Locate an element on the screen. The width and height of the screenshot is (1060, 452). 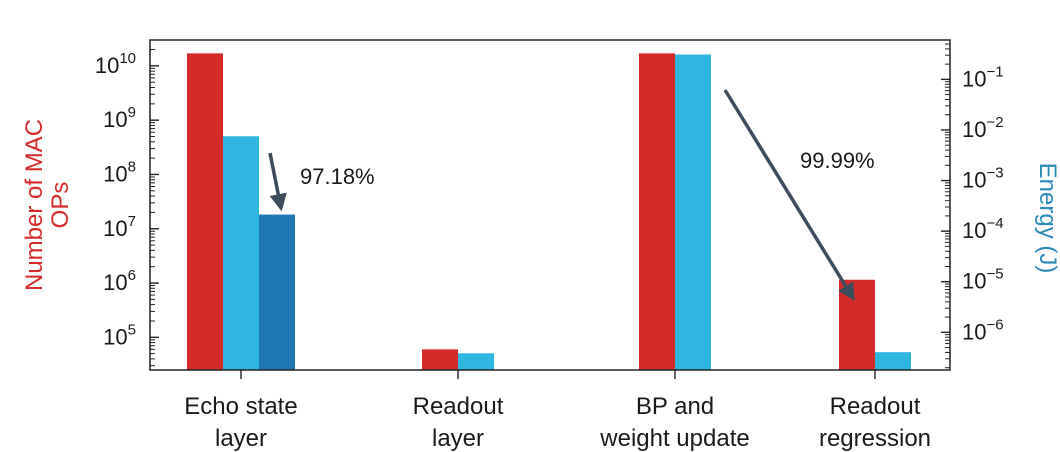
annotation-bp-reduction: 99.99% is located at coordinates (837, 160).